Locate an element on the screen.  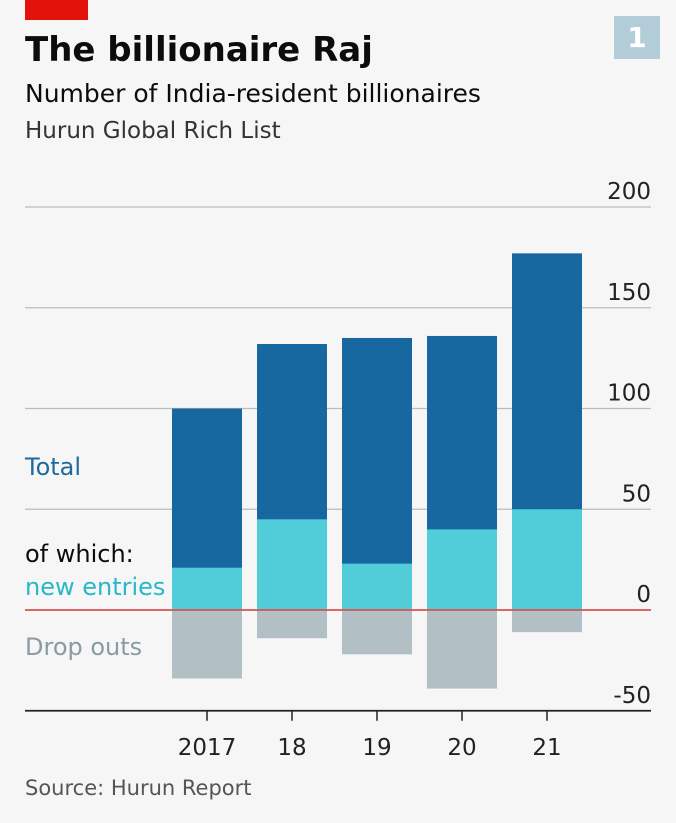
legend-new-entries: new entries is located at coordinates (95, 587).